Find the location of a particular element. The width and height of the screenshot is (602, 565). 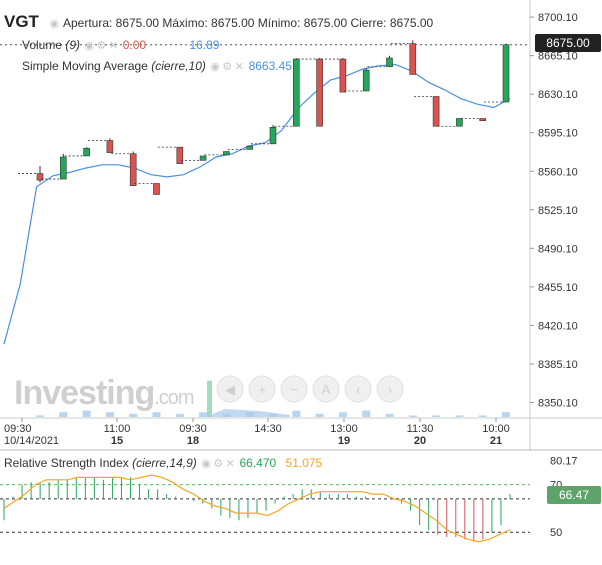

scroll-right-icon-bg is located at coordinates (390, 389).